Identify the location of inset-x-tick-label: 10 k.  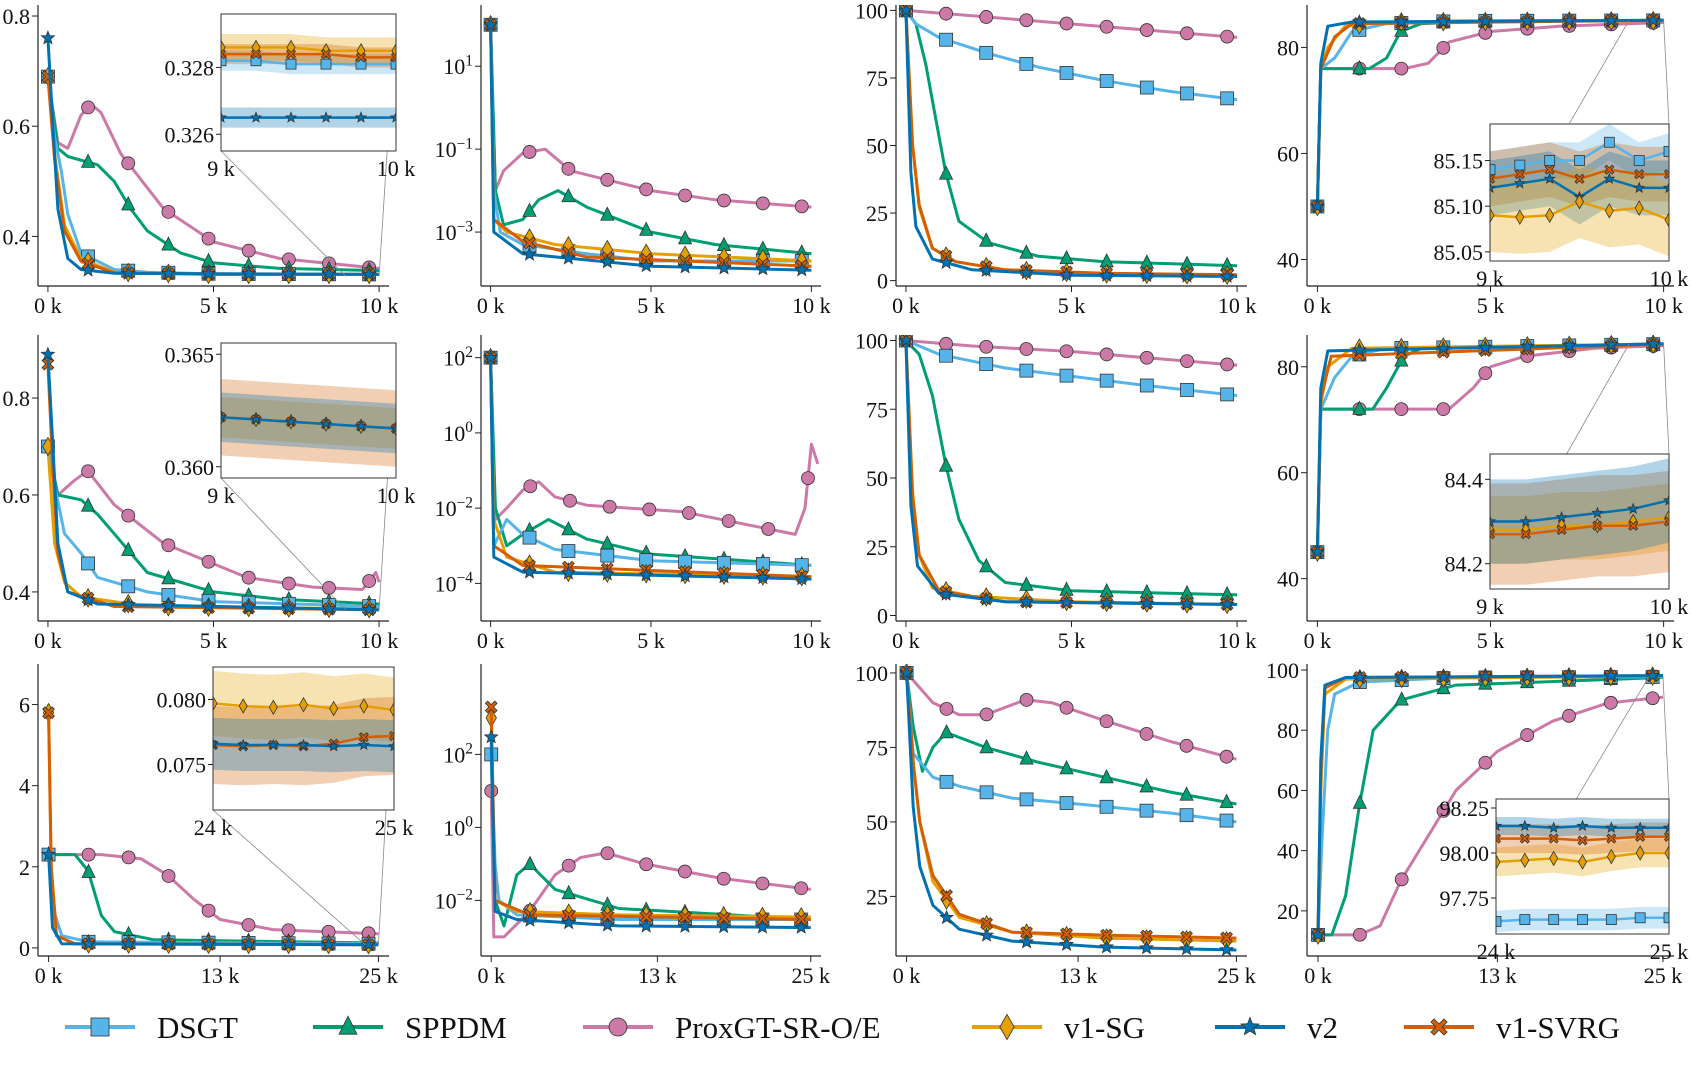
(396, 168).